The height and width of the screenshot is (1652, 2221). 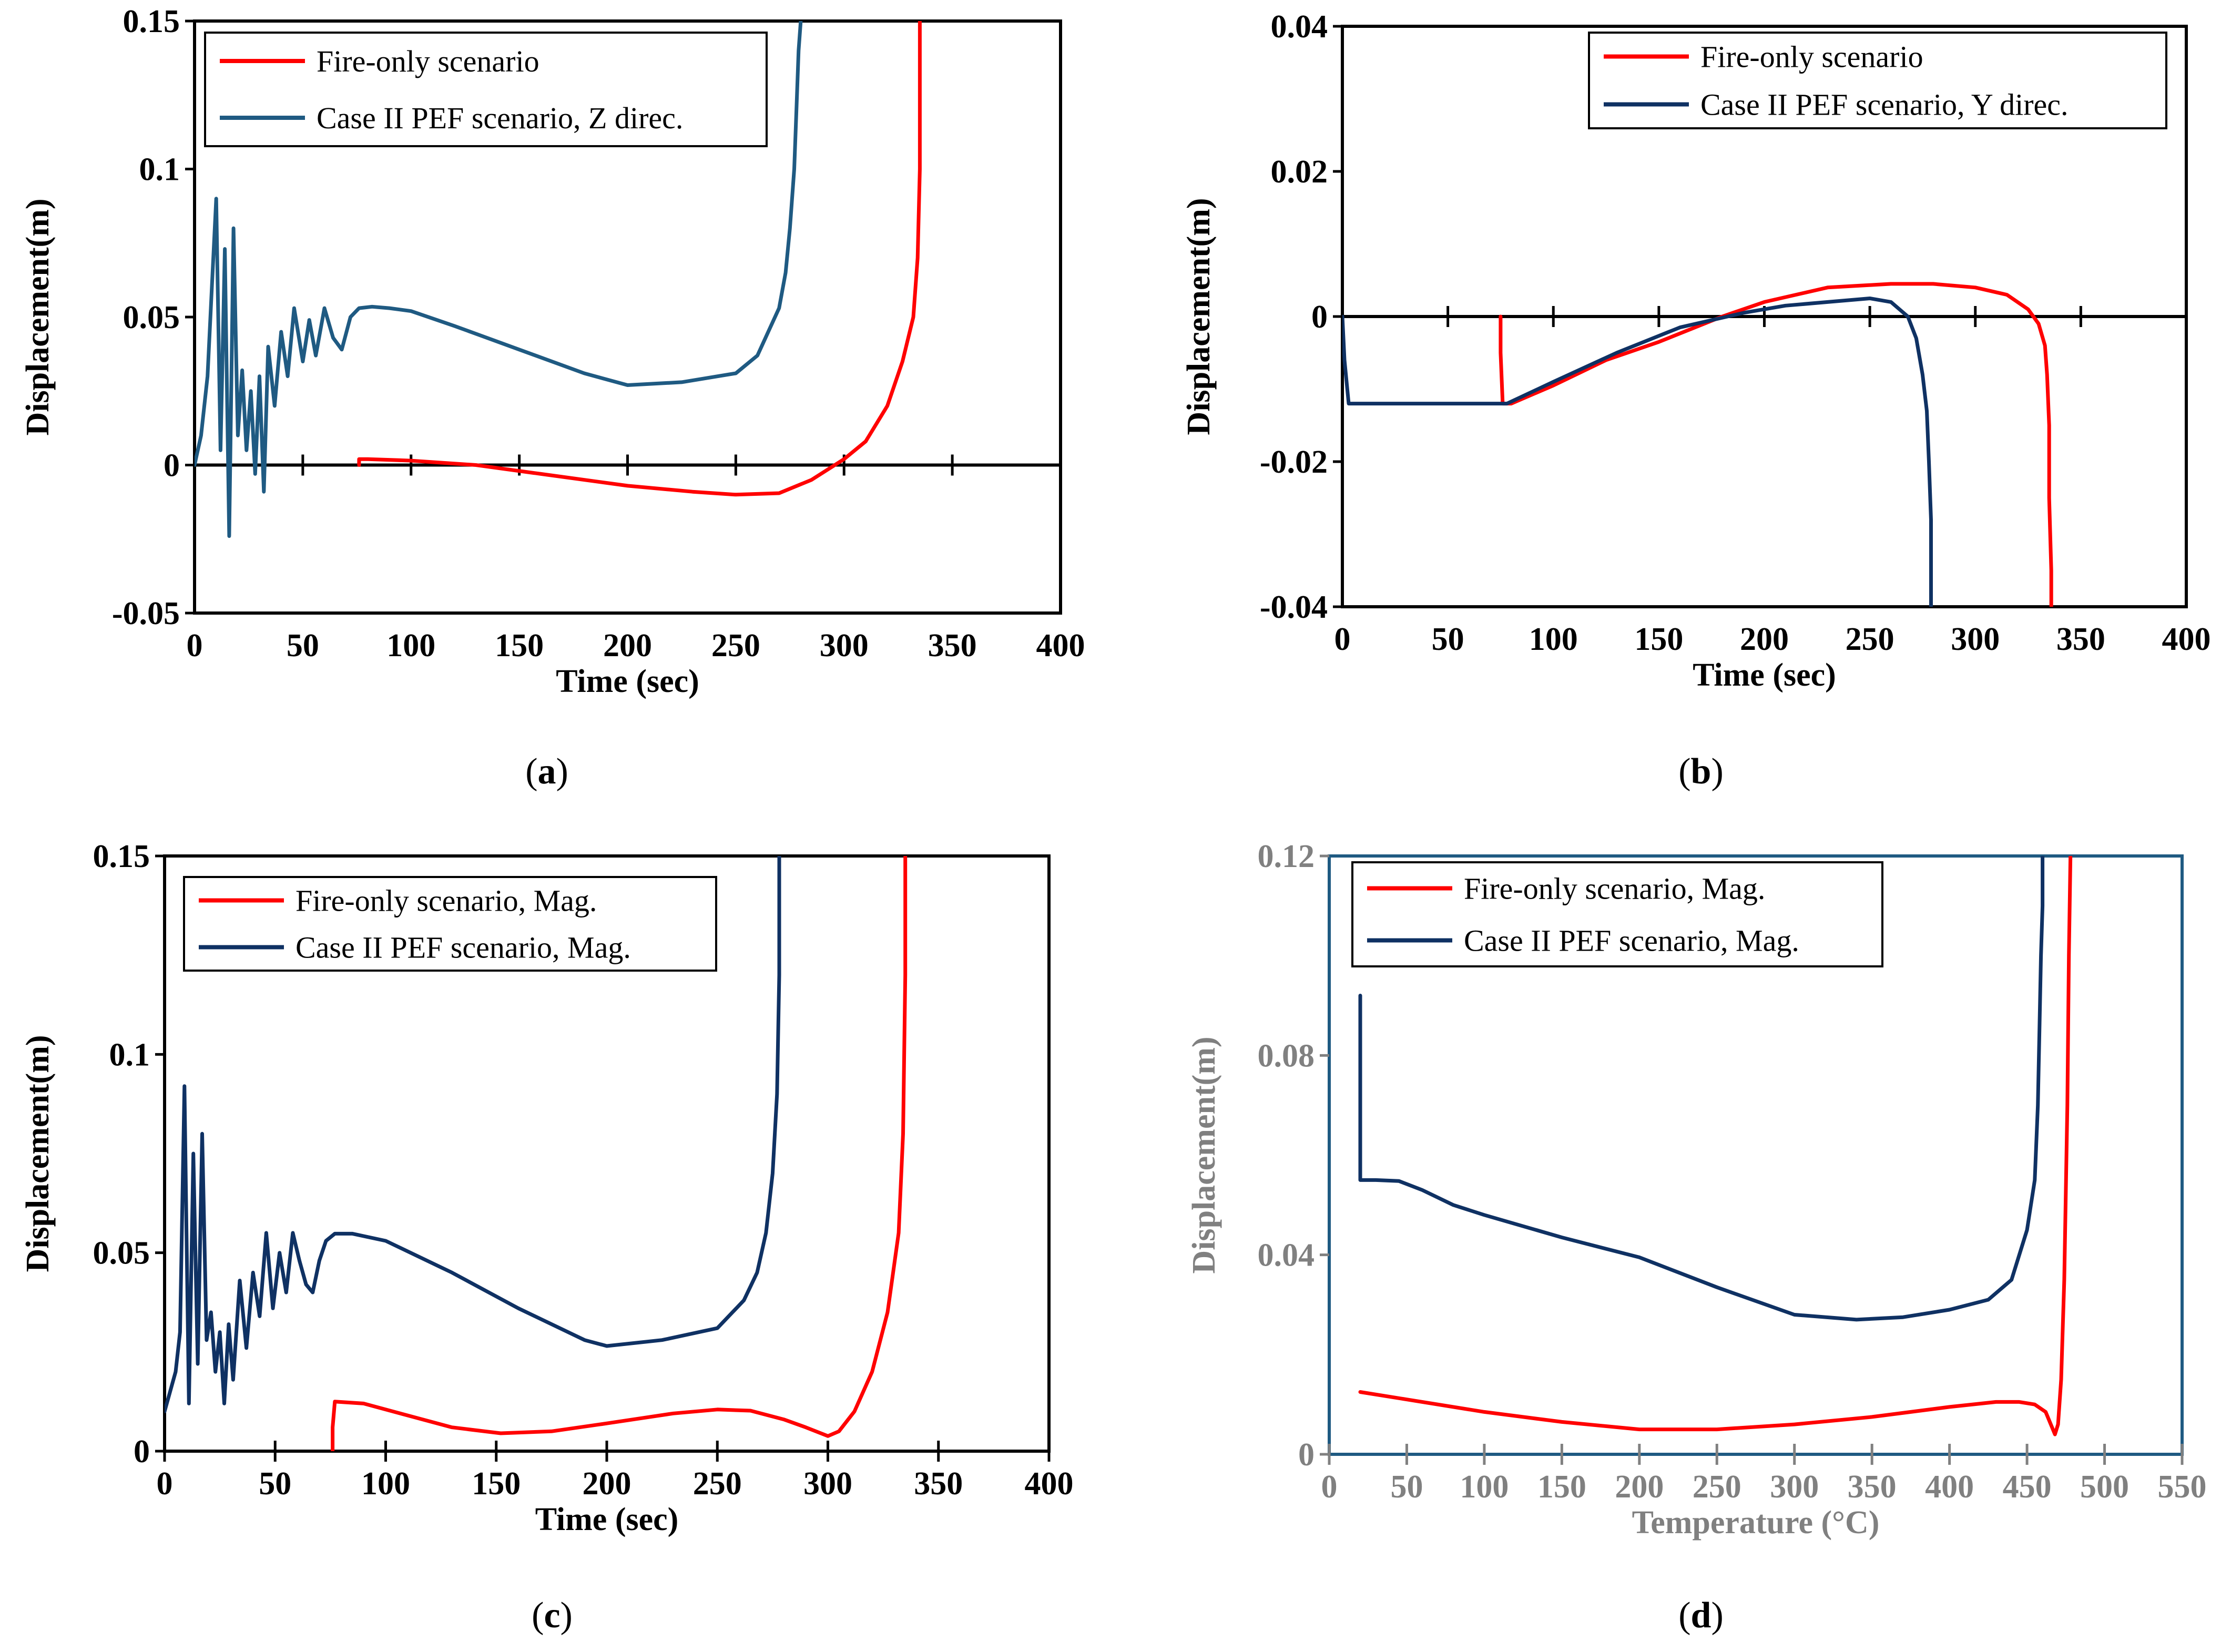 What do you see at coordinates (2182, 1487) in the screenshot?
I see `x-tick-label: 550` at bounding box center [2182, 1487].